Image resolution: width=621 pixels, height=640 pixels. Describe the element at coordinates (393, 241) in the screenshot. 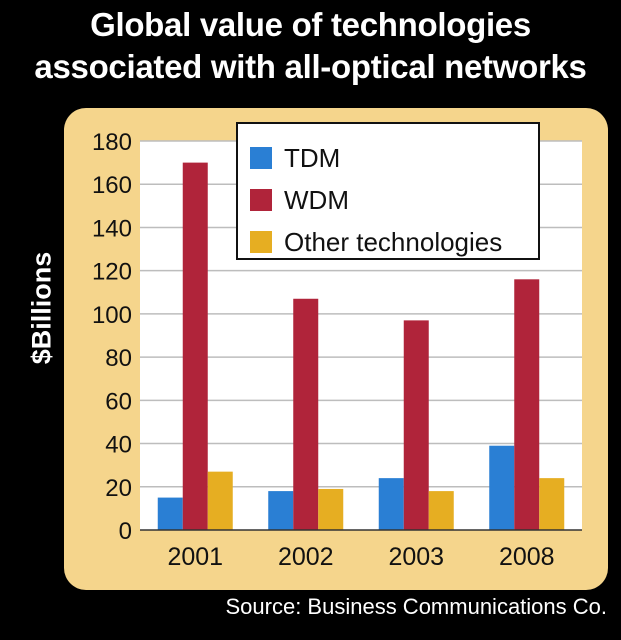

I see `legend-label-other: Other technologies` at that location.